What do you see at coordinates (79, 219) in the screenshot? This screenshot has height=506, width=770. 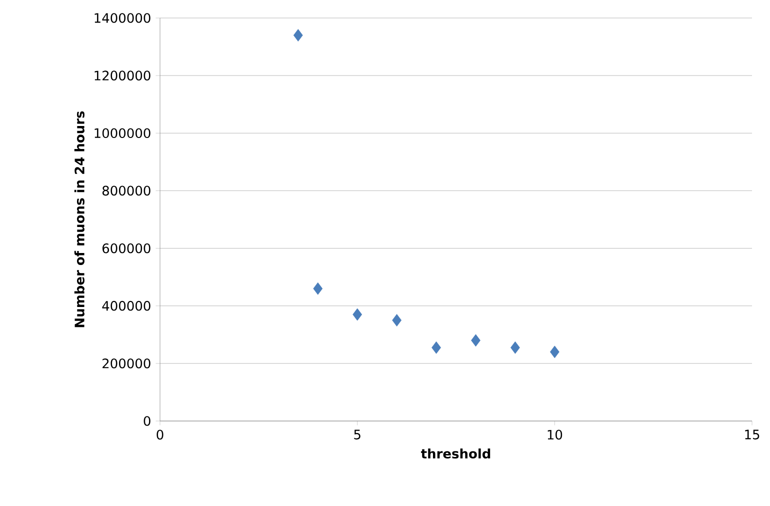 I see `y-axis-title: Number of muons in 24 hours` at bounding box center [79, 219].